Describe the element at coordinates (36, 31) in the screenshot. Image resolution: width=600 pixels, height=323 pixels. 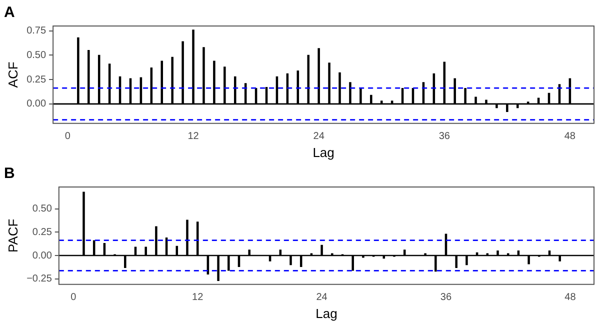
I see `y-tick-label: 0.75` at that location.